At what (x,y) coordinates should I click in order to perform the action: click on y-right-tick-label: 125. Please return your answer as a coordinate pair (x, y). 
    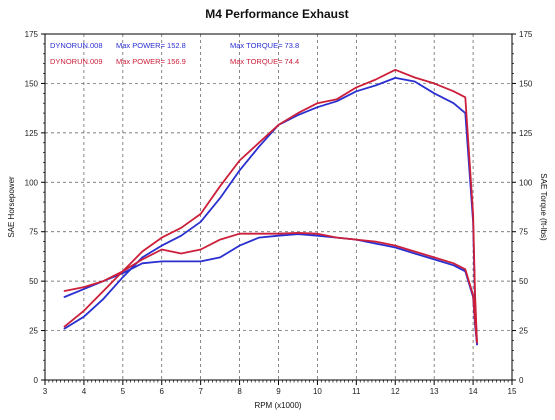
    Looking at the image, I should click on (526, 133).